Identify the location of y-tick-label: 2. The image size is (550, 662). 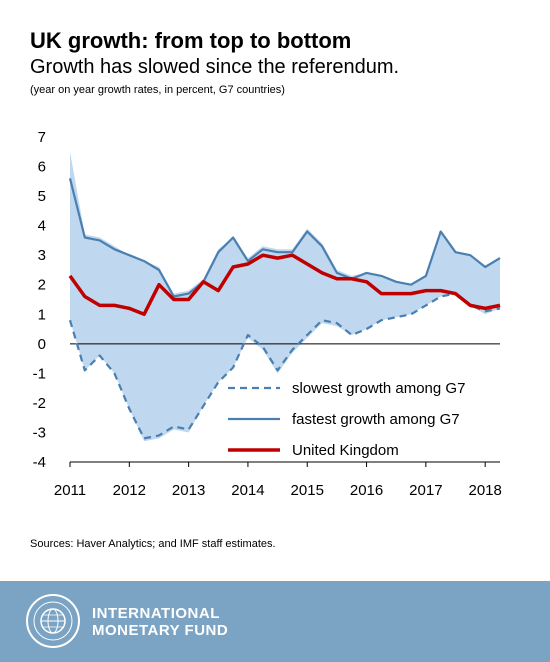
(42, 285).